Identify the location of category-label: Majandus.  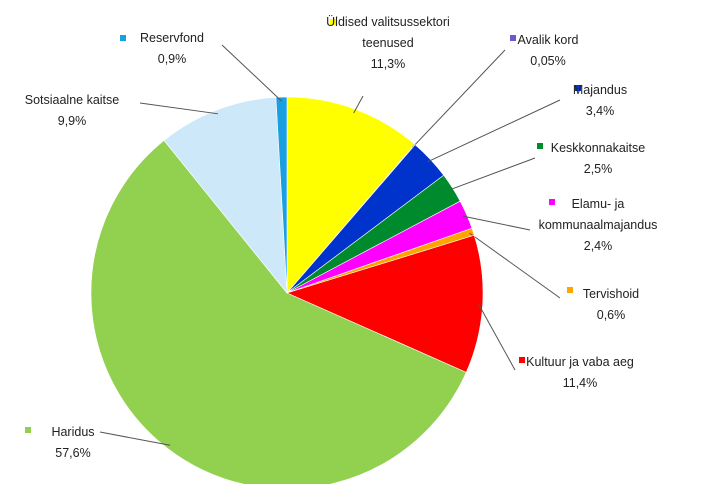
(600, 90).